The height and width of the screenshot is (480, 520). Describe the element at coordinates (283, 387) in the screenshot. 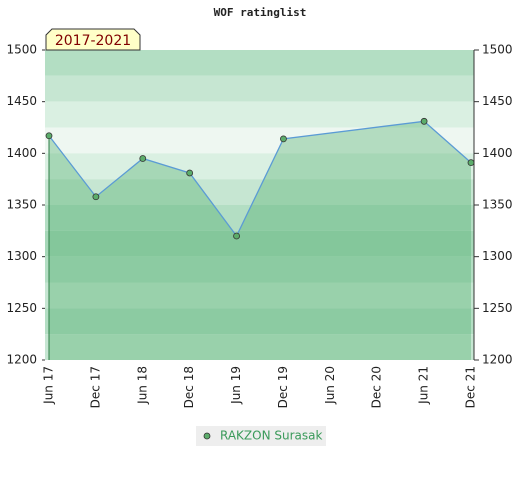

I see `x-tick-label: Dec 19` at that location.